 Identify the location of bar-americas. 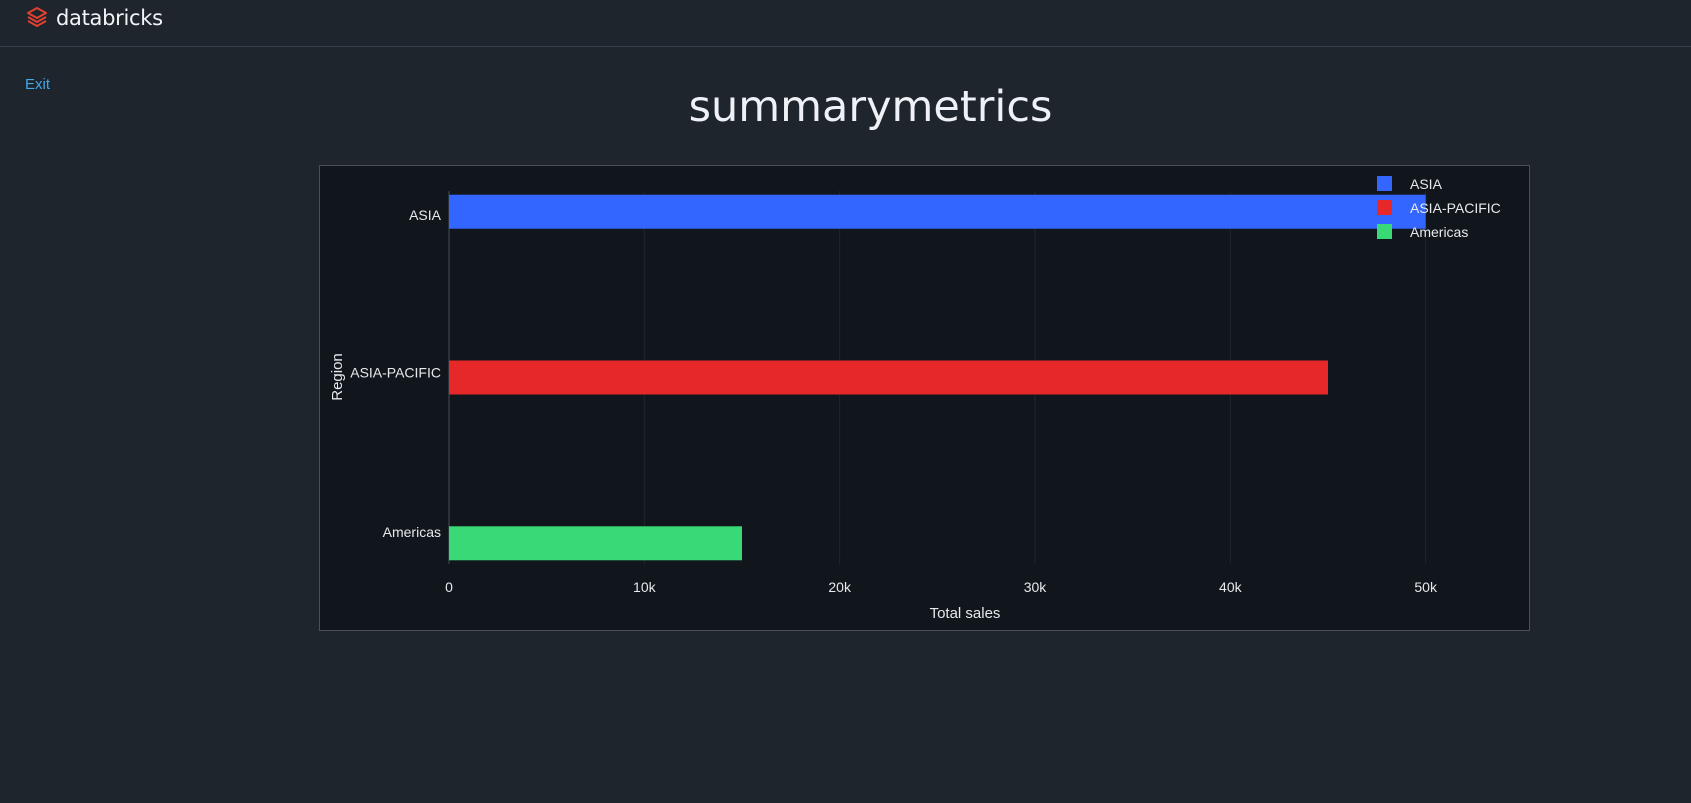
(595, 543).